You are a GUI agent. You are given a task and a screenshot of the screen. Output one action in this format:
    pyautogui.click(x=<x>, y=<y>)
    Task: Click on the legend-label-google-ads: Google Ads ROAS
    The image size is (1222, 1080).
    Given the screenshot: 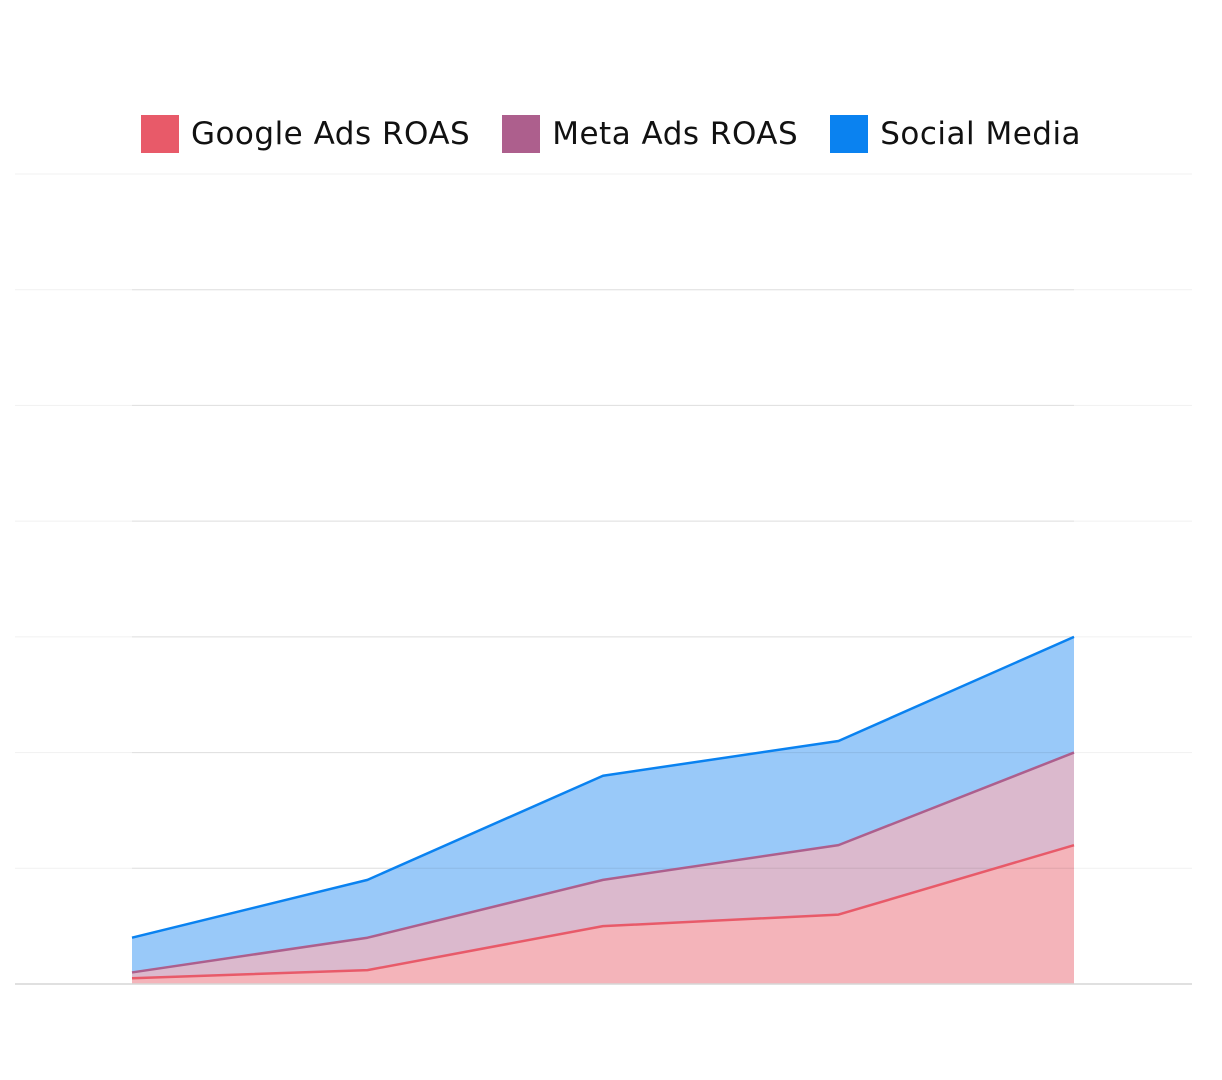 What is the action you would take?
    pyautogui.click(x=330, y=134)
    